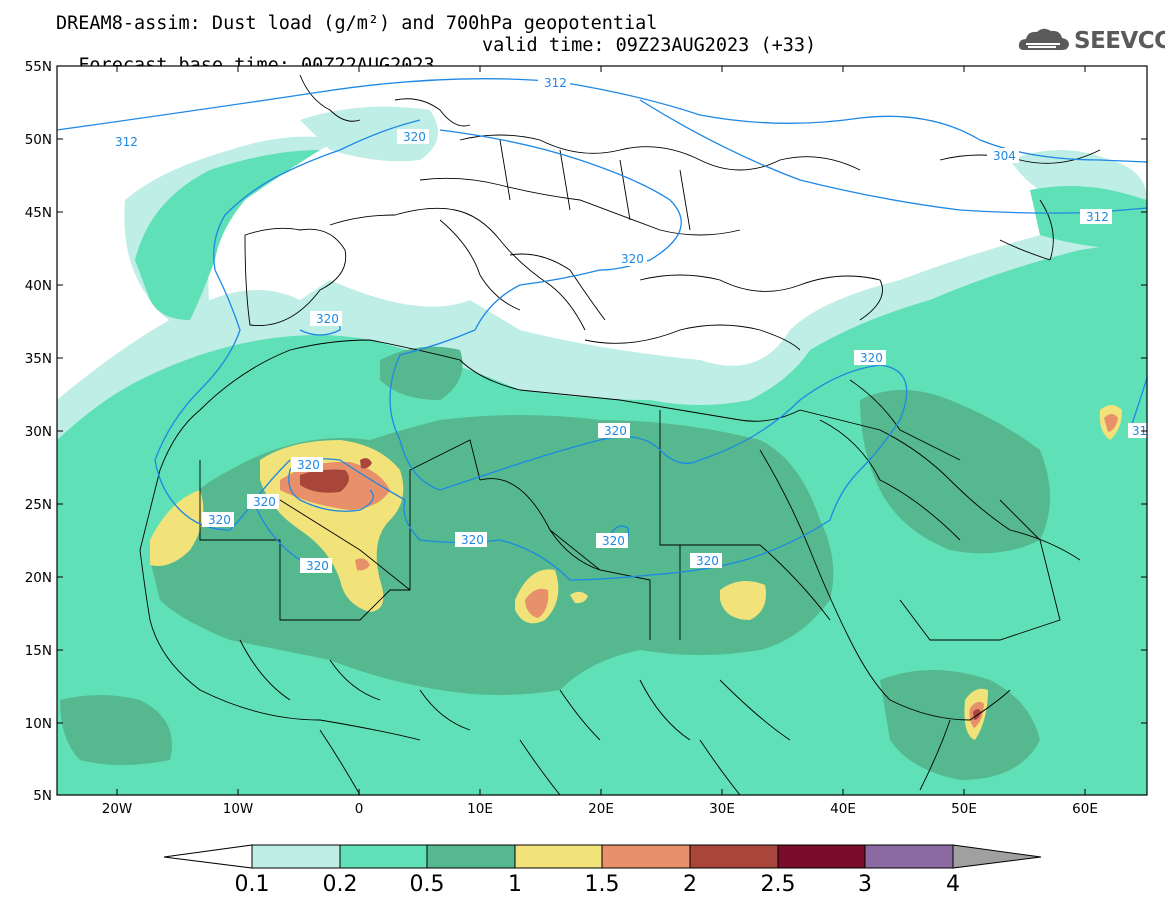 The width and height of the screenshot is (1165, 907). I want to click on lon-label: 50E, so click(964, 809).